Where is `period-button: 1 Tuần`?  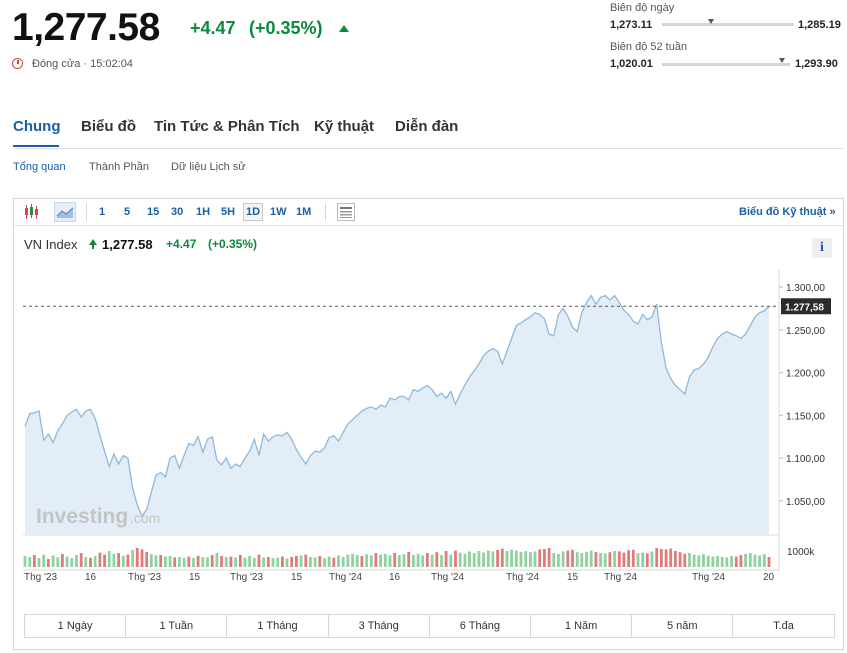
period-button: 1 Tuần is located at coordinates (176, 626).